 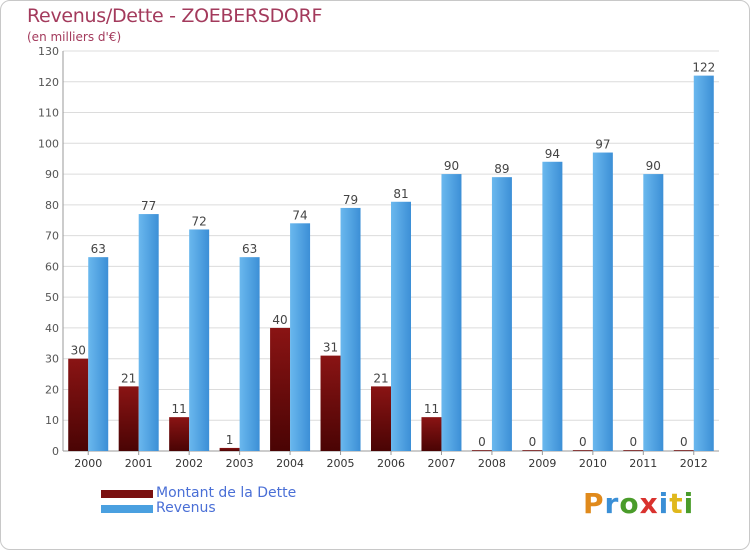 What do you see at coordinates (400, 194) in the screenshot?
I see `data-label-revenue: 81` at bounding box center [400, 194].